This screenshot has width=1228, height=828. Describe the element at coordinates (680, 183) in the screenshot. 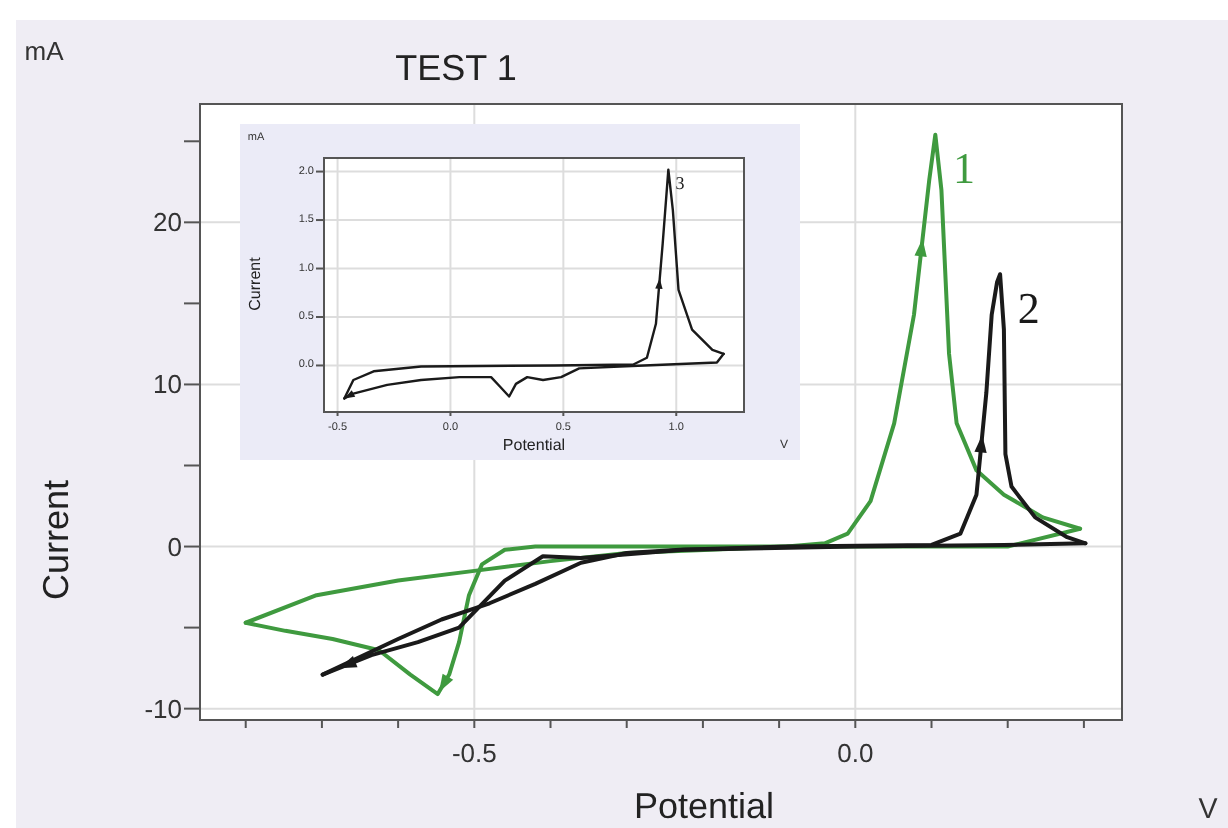

I see `series-label: 3` at that location.